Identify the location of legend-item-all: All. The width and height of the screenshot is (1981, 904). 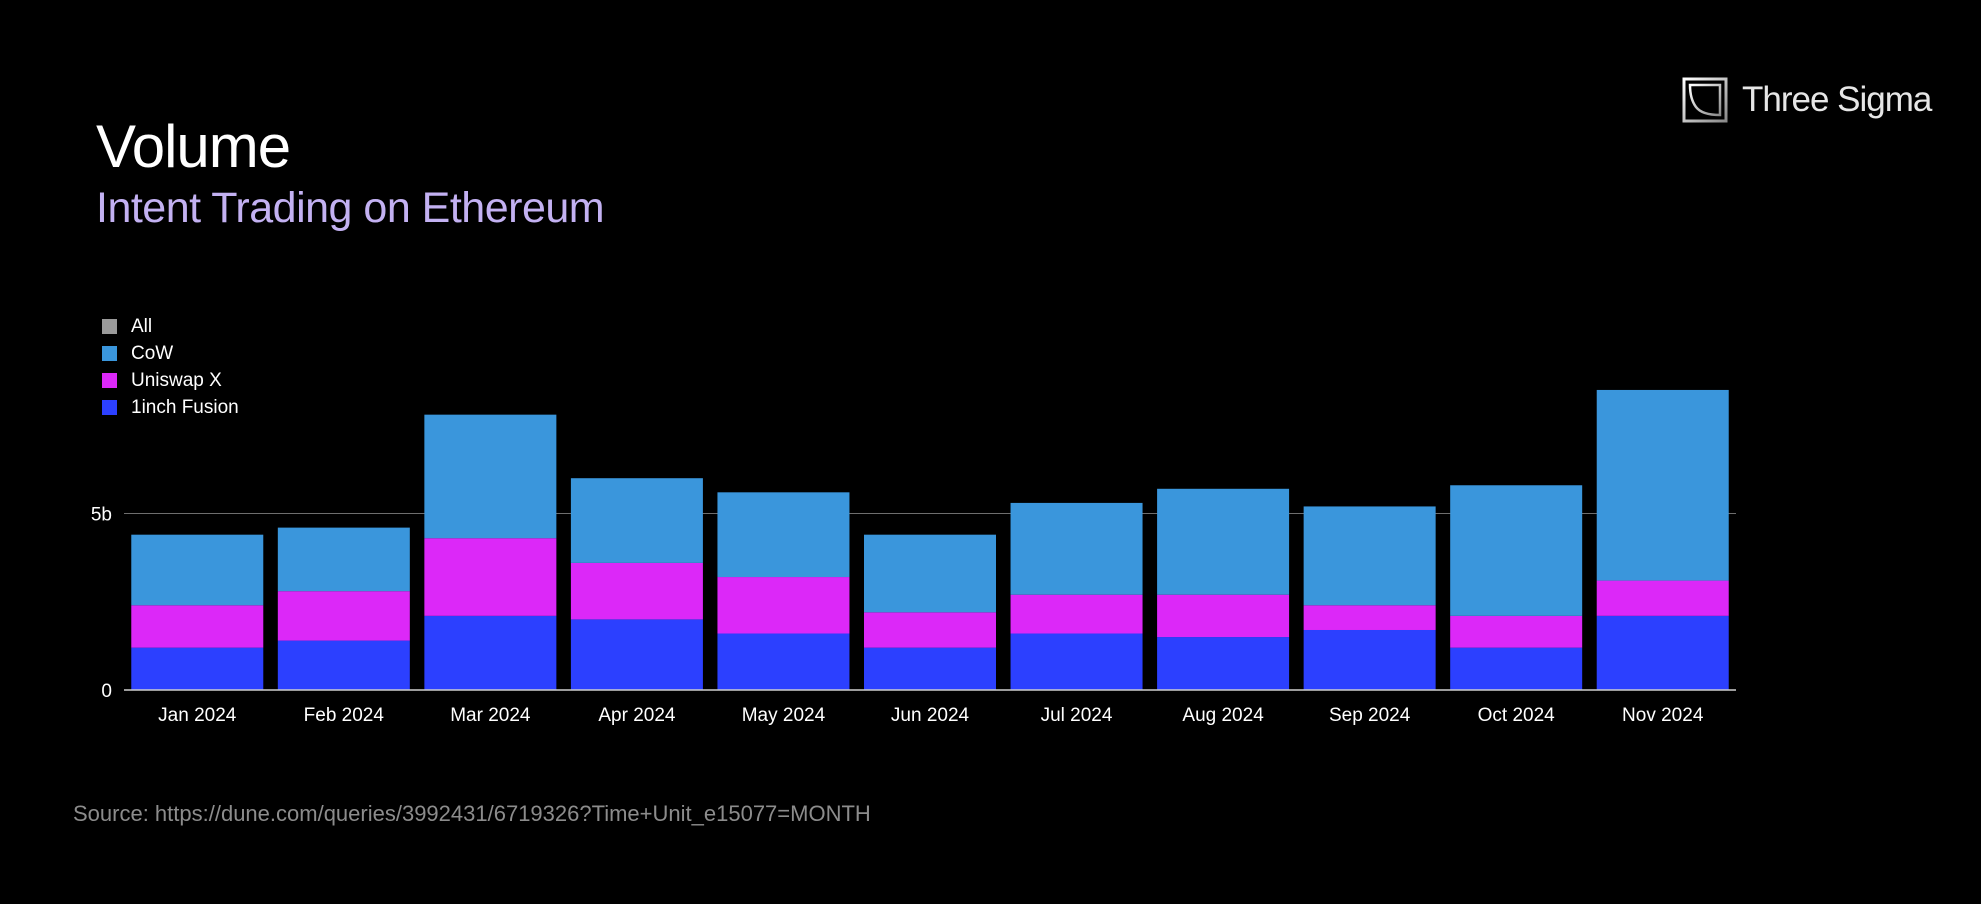
(170, 326).